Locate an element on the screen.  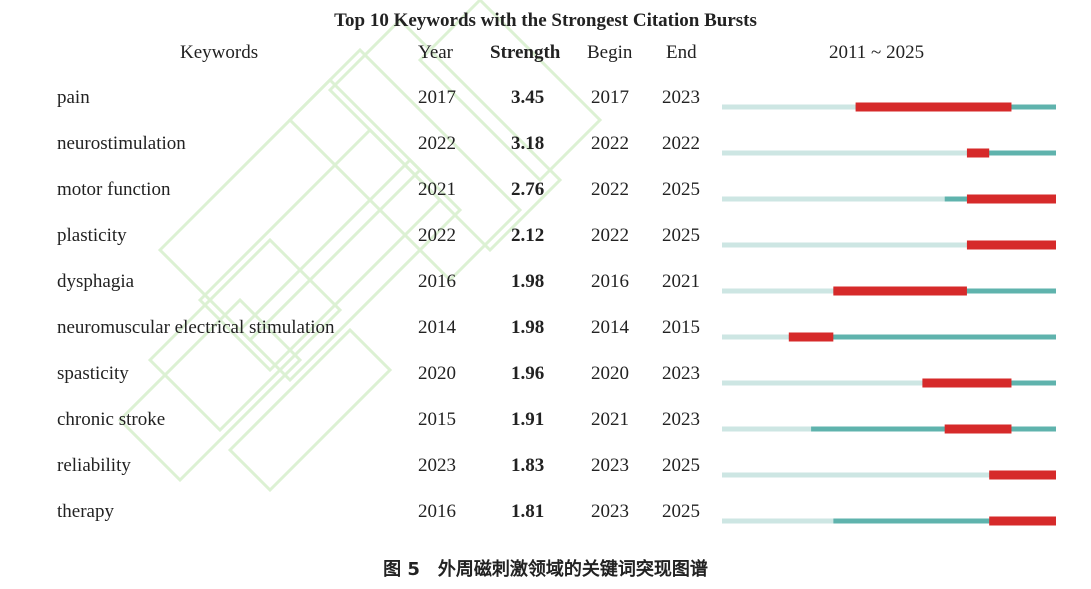
table-row: therapy 2016 1.81 2023 2025 is located at coordinates (545, 521).